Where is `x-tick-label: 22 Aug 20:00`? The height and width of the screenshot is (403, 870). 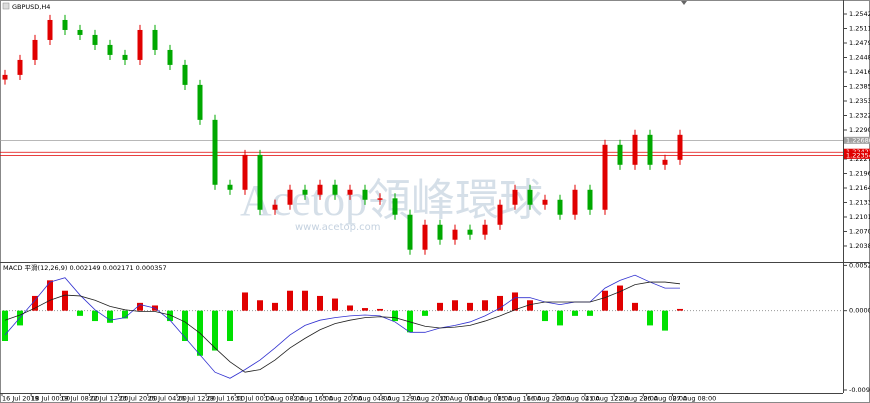 x-tick-label: 22 Aug 20:00 is located at coordinates (636, 399).